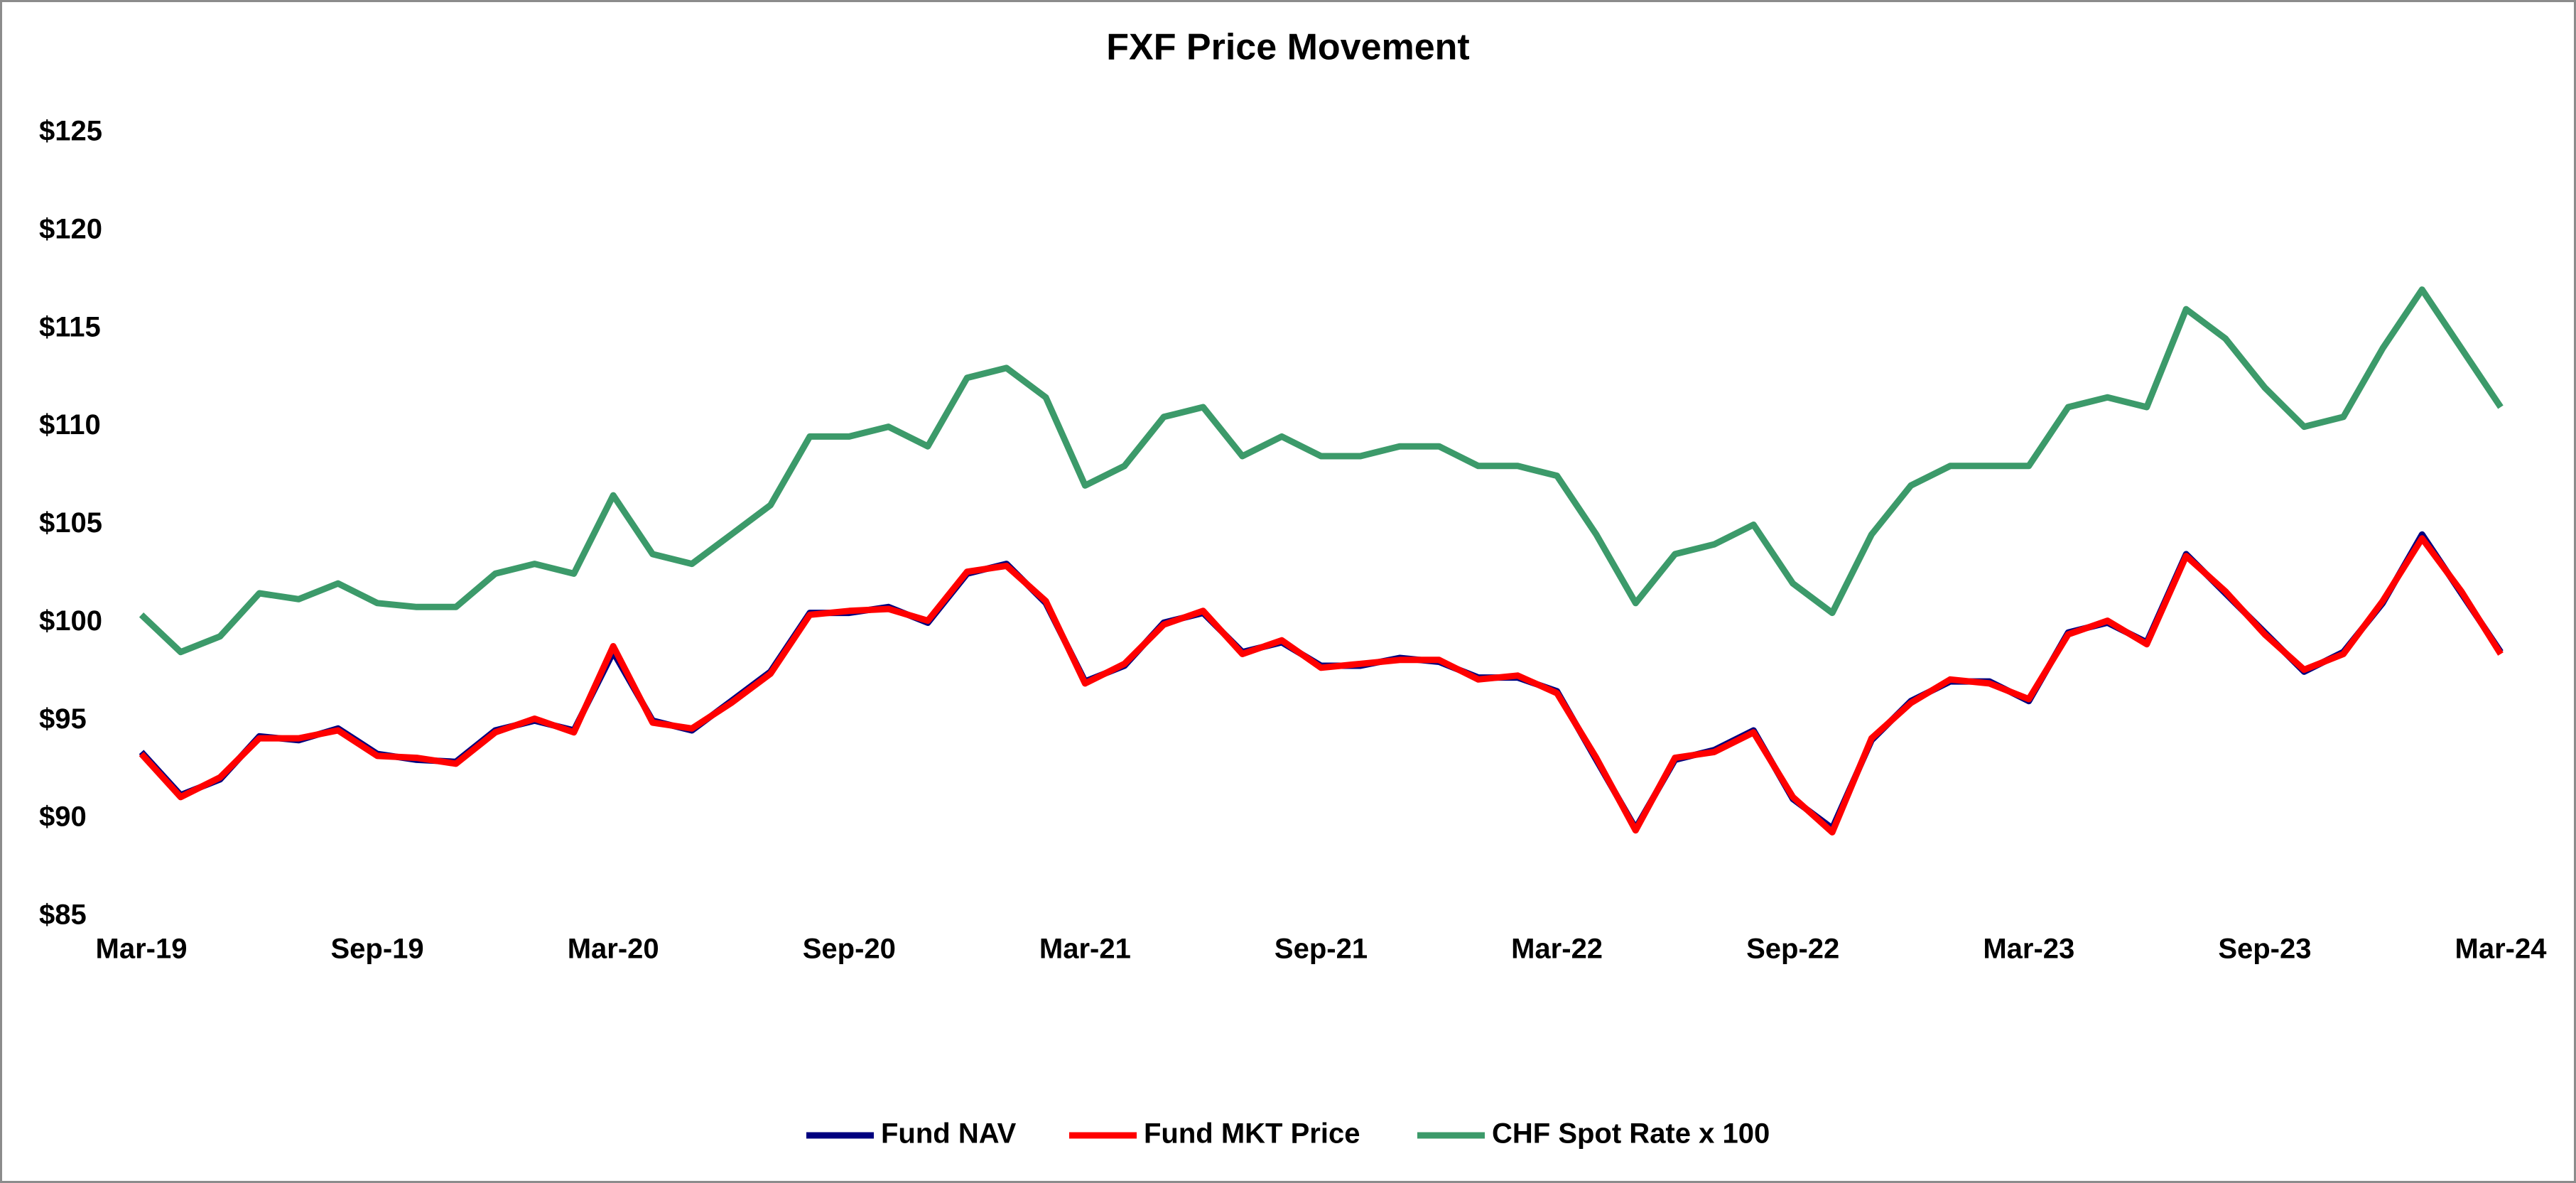 The height and width of the screenshot is (1183, 2576). What do you see at coordinates (70, 523) in the screenshot?
I see `y-tick-label: $105` at bounding box center [70, 523].